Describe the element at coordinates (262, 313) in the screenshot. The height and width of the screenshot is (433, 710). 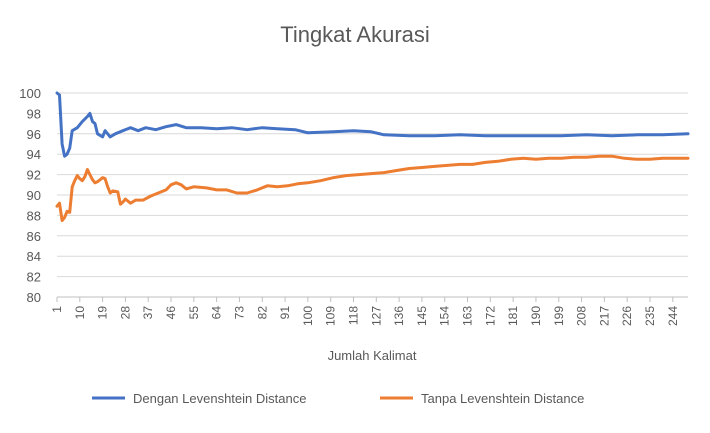
I see `x-tick-label: 82` at that location.